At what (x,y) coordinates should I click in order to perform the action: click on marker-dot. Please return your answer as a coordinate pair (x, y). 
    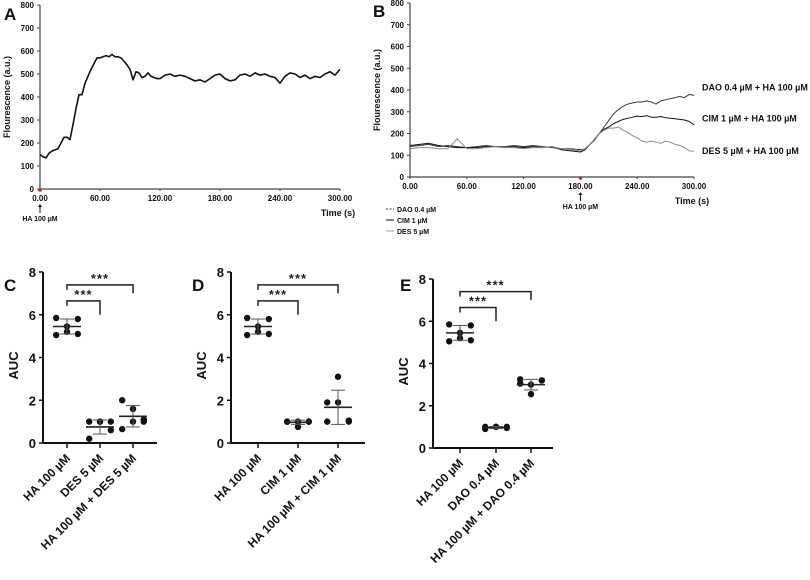
    Looking at the image, I should click on (40, 190).